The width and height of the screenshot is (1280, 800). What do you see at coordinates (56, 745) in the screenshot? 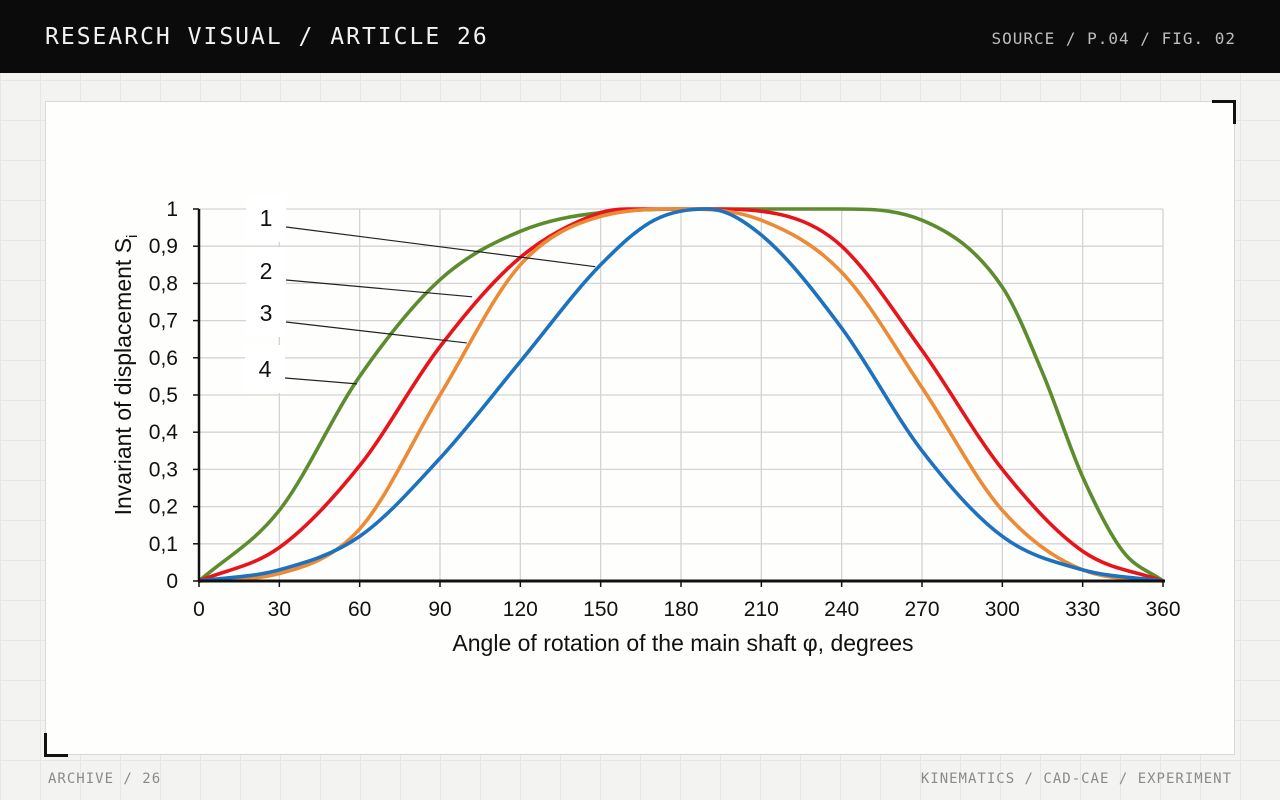
I see `corner-mark-bottom-left` at bounding box center [56, 745].